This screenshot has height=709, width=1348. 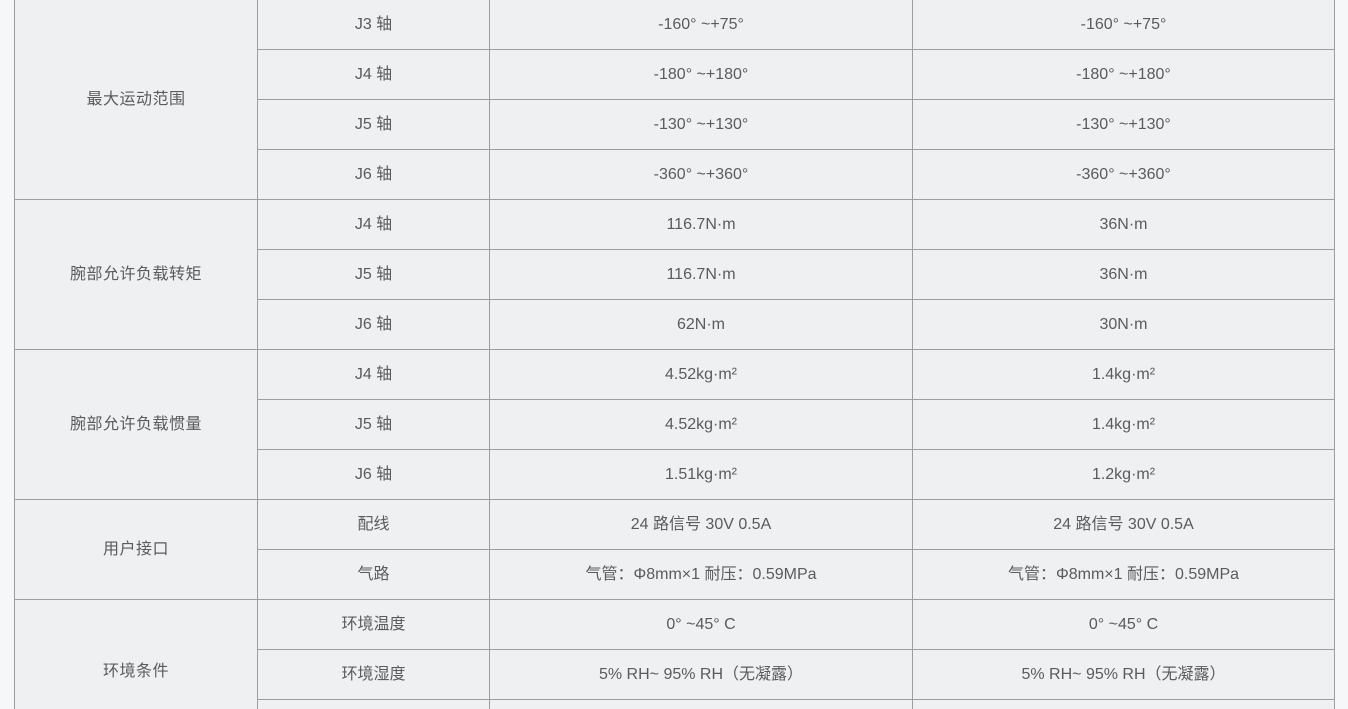 What do you see at coordinates (701, 25) in the screenshot?
I see `value-a-cell: -160° ~+75°` at bounding box center [701, 25].